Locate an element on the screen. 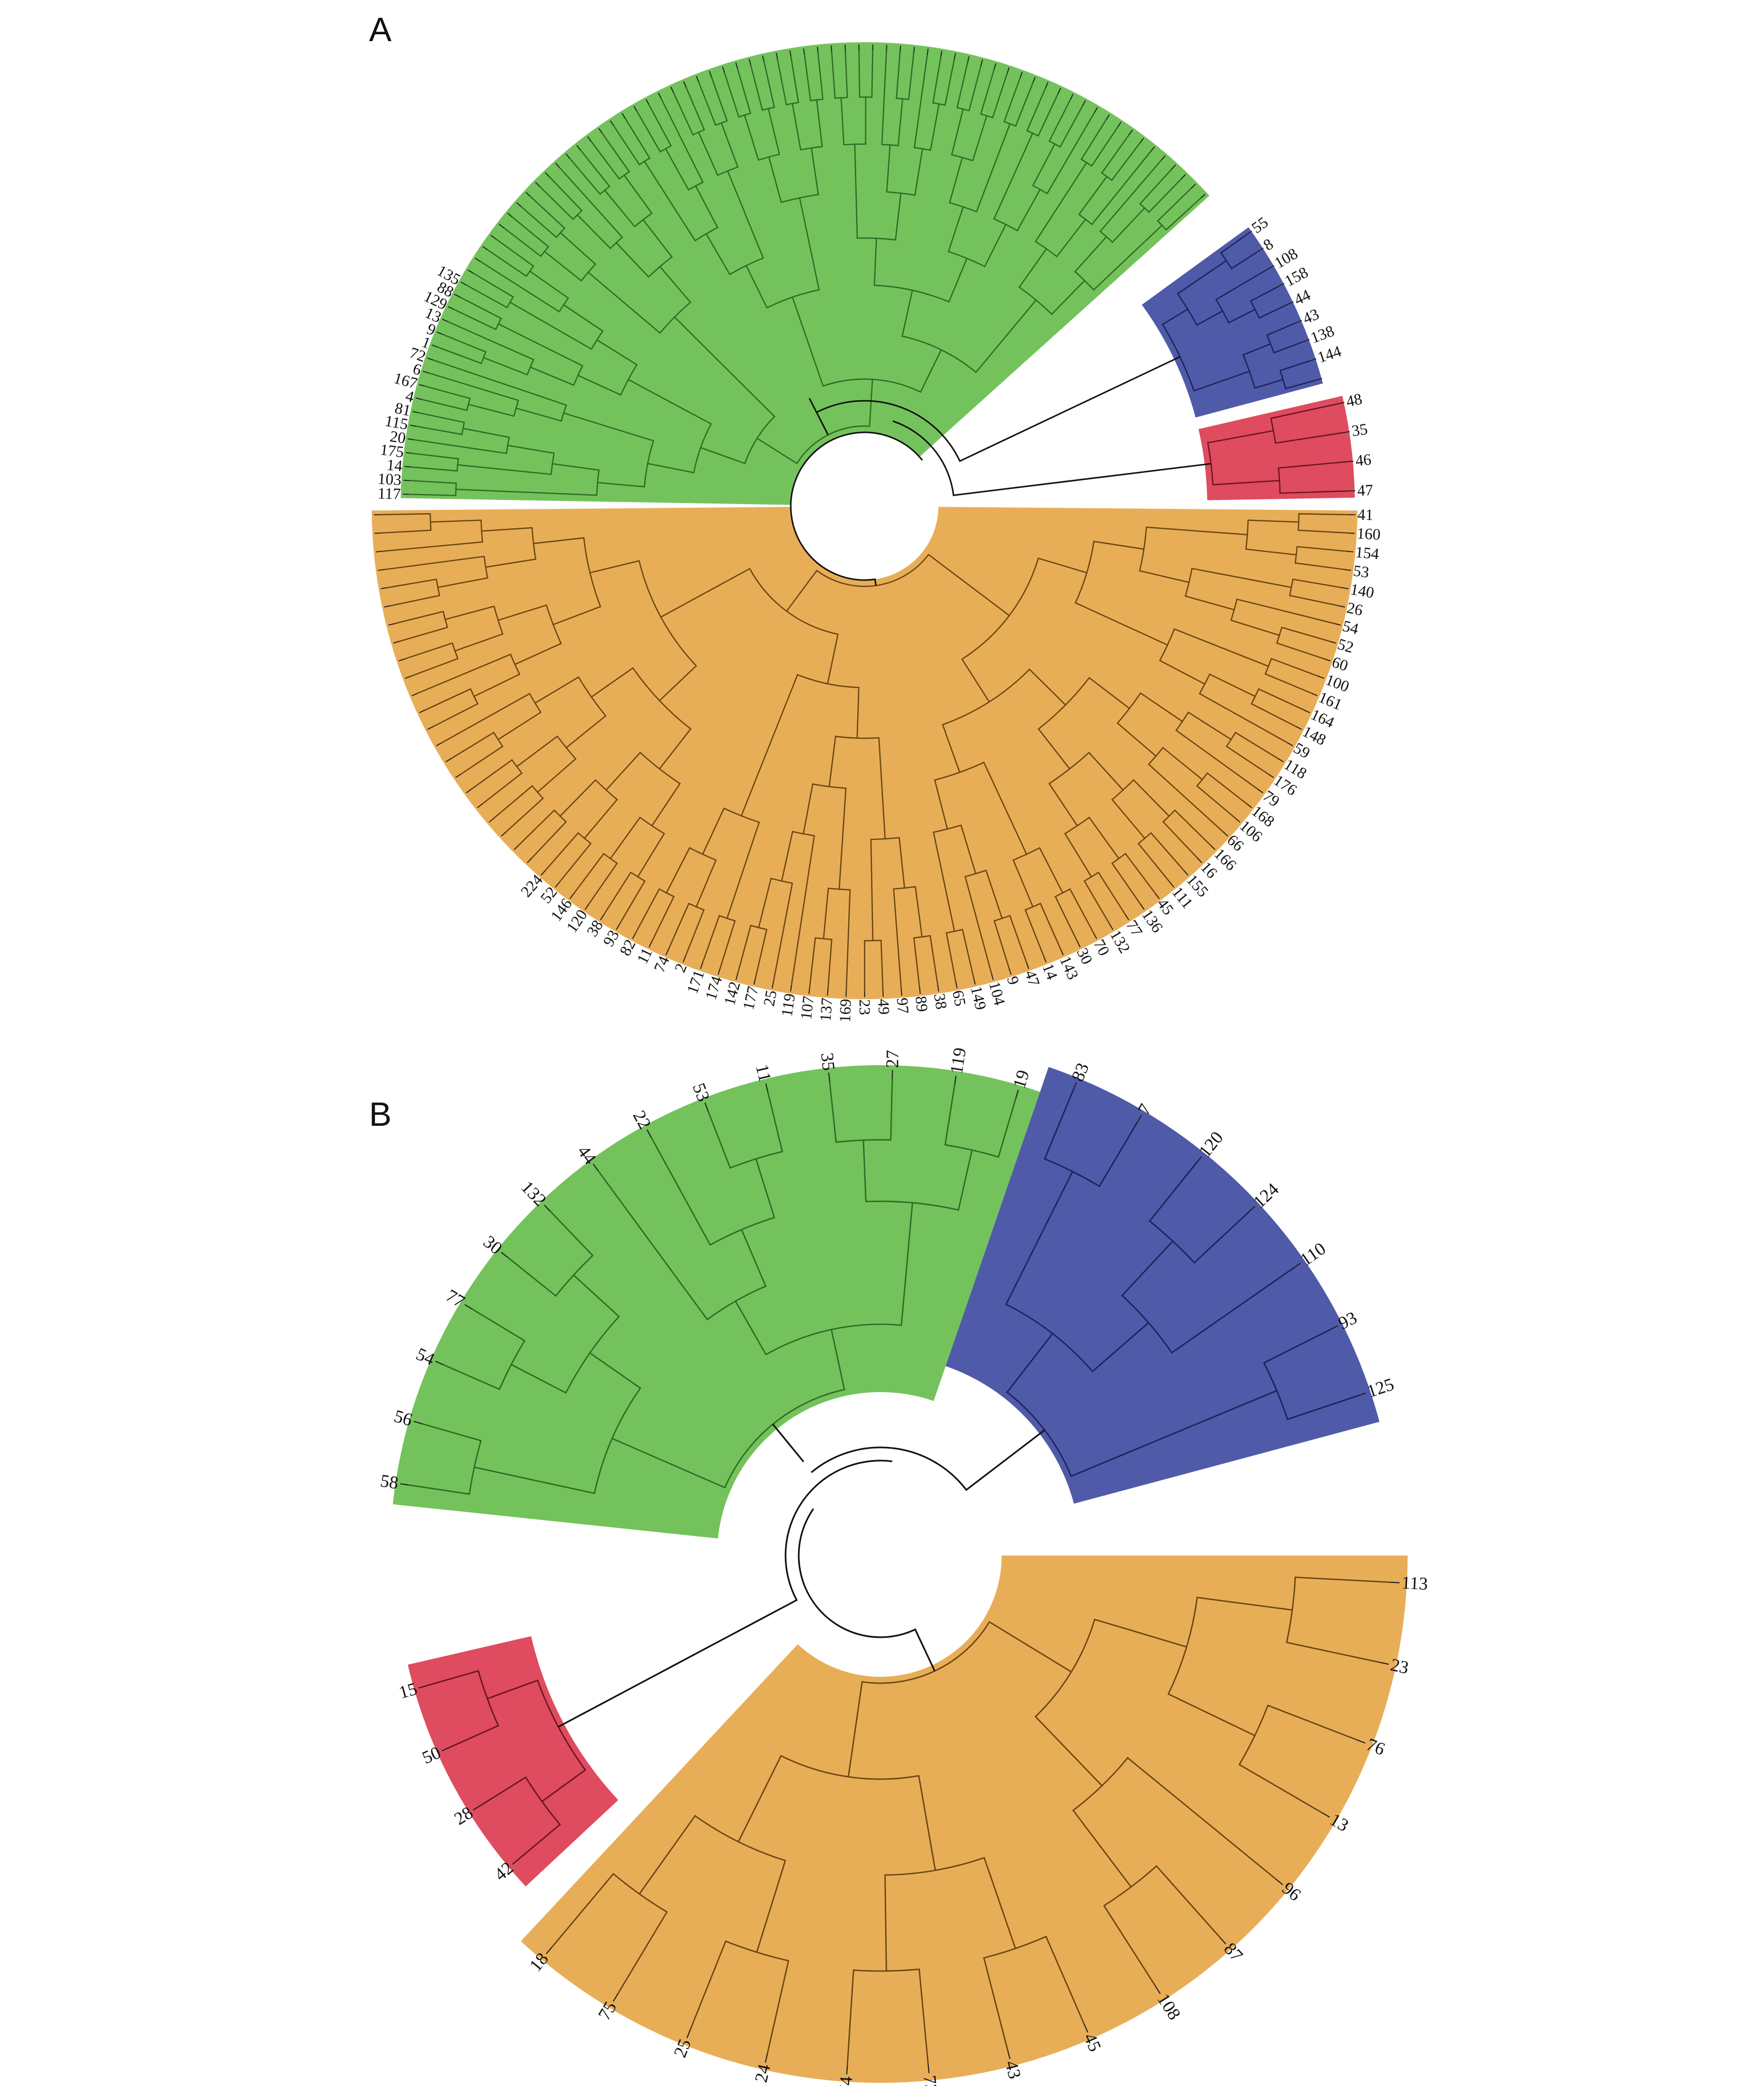 The image size is (1764, 2086). cluster-wedge-red is located at coordinates (513, 1761).